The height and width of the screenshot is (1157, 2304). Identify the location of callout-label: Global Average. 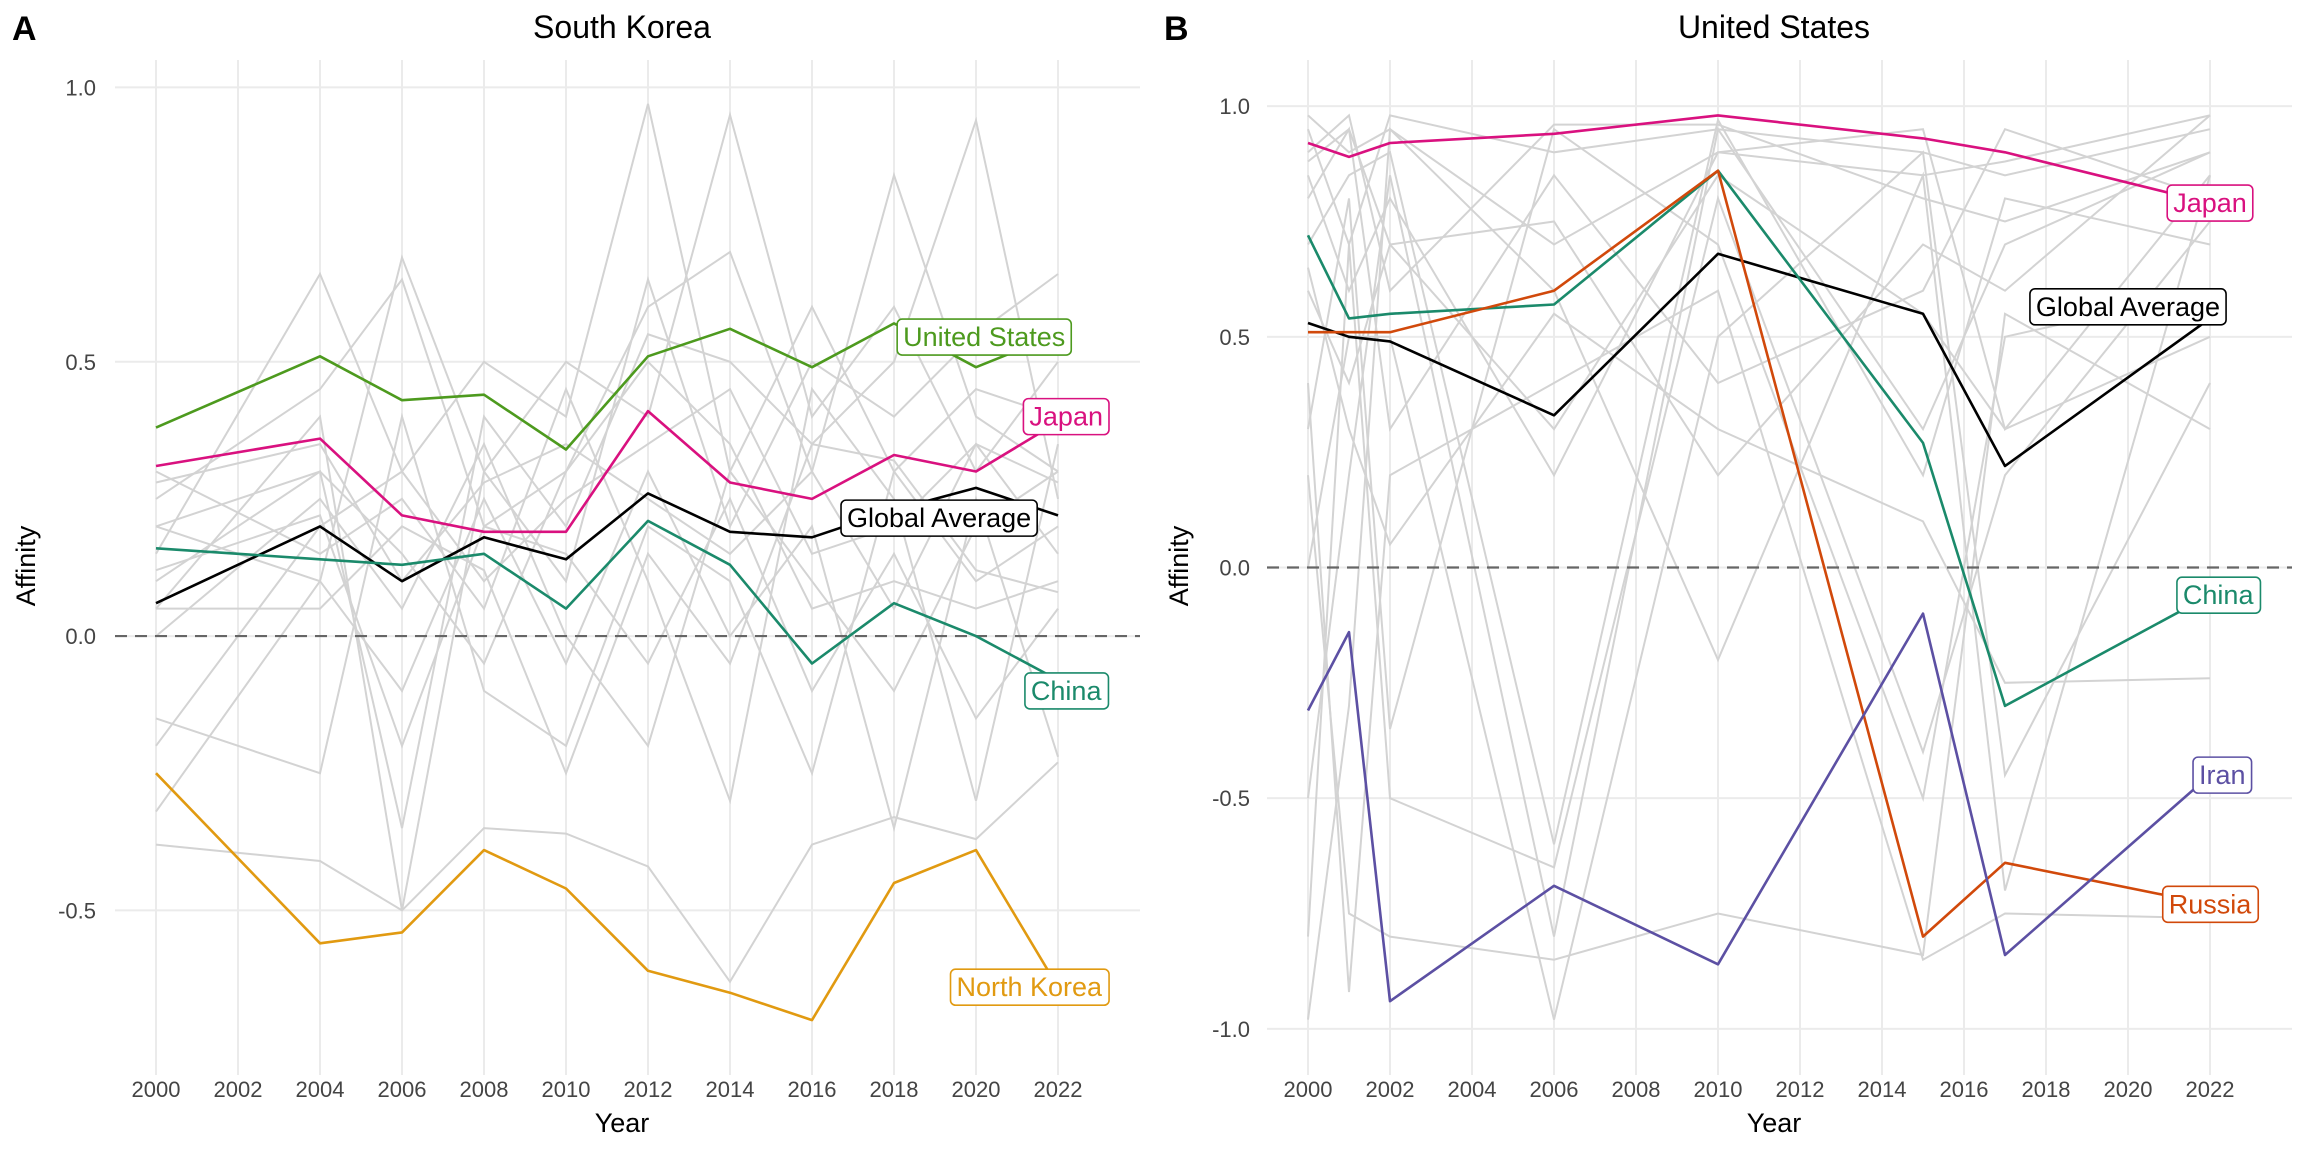
(2128, 307).